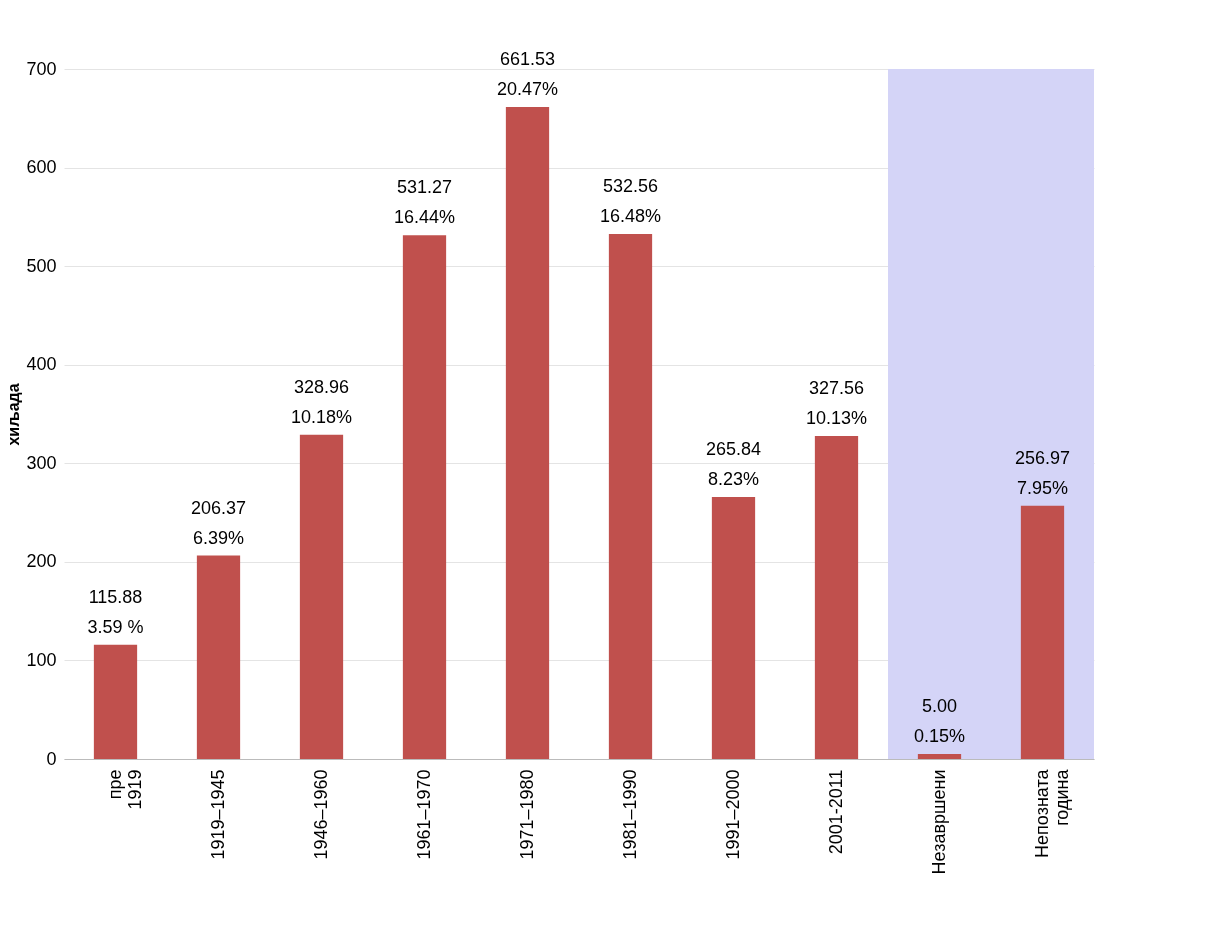 This screenshot has height=946, width=1217. Describe the element at coordinates (124, 789) in the screenshot. I see `x-tick-label: пре 1919` at that location.